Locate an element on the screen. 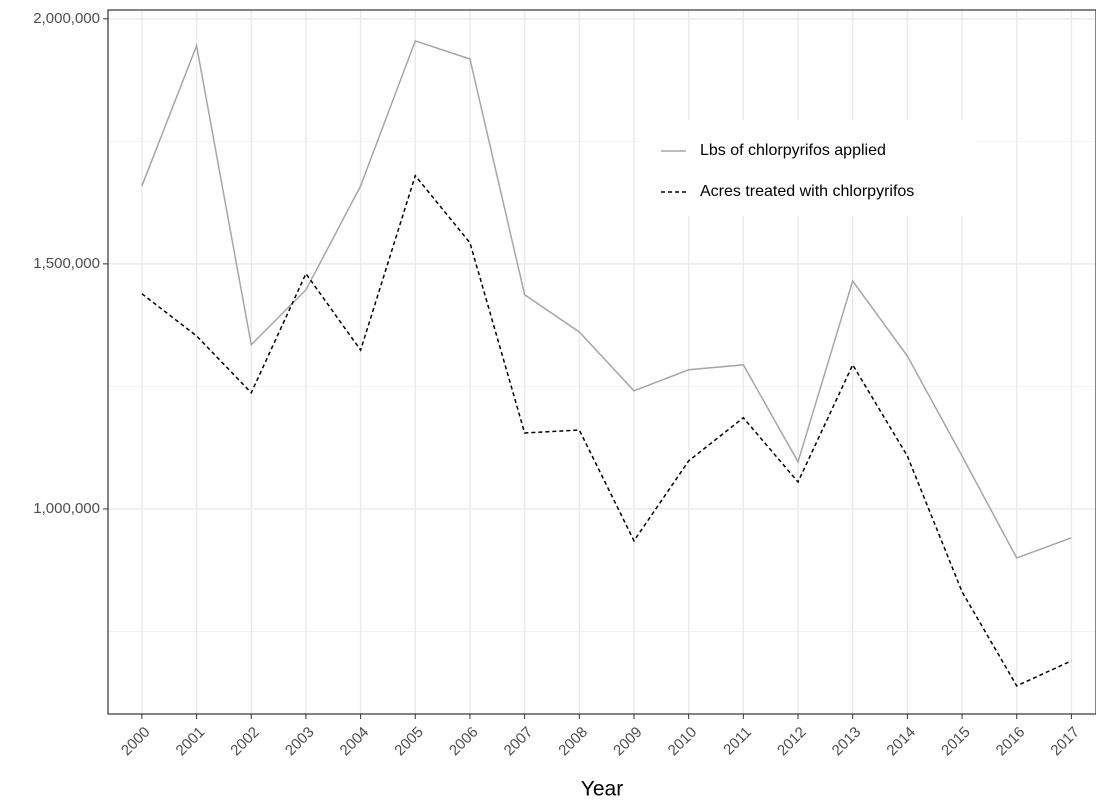 This screenshot has width=1096, height=803. legend-label: Acres treated with chlorpyrifos is located at coordinates (807, 191).